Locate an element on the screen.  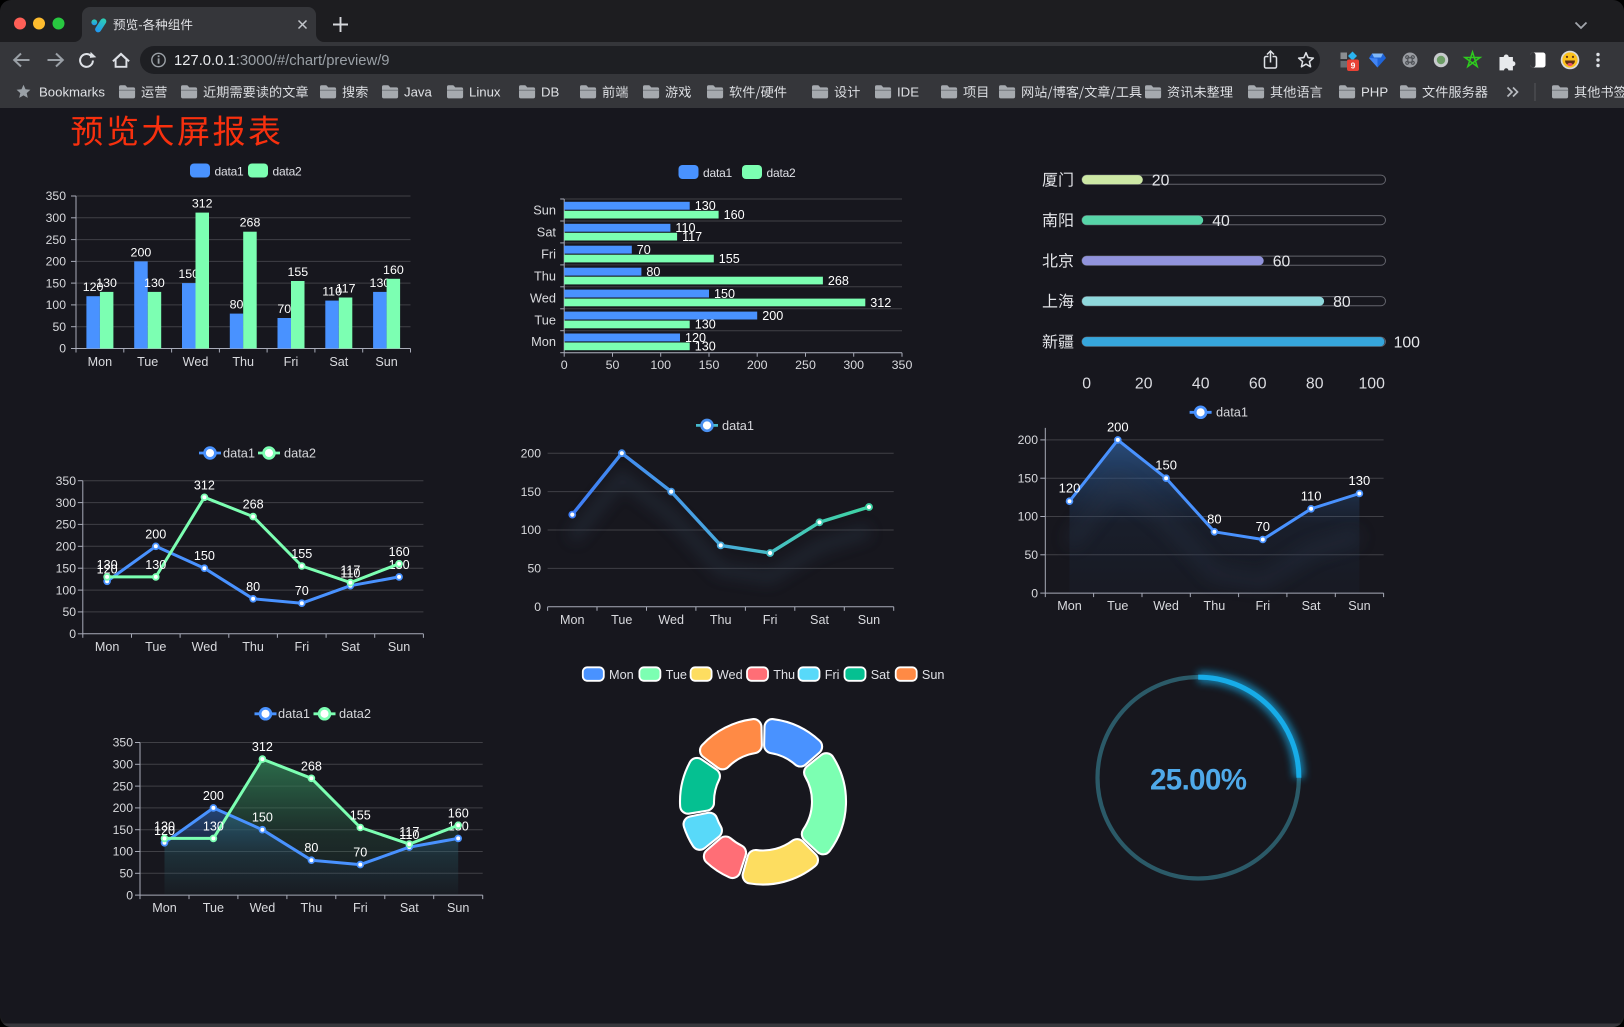
svg-text:127.0.0.1:3000/#/chart/preview: 127.0.0.1:3000/#/chart/preview/9 is located at coordinates (282, 61).